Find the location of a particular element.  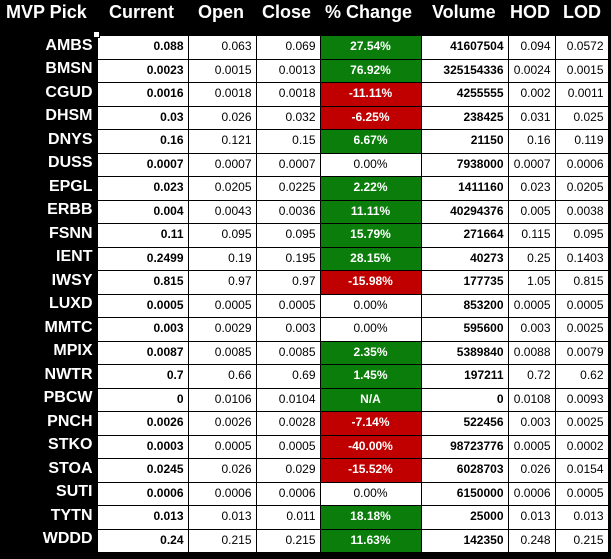

pct-change-cell: 11.11% is located at coordinates (370, 211).